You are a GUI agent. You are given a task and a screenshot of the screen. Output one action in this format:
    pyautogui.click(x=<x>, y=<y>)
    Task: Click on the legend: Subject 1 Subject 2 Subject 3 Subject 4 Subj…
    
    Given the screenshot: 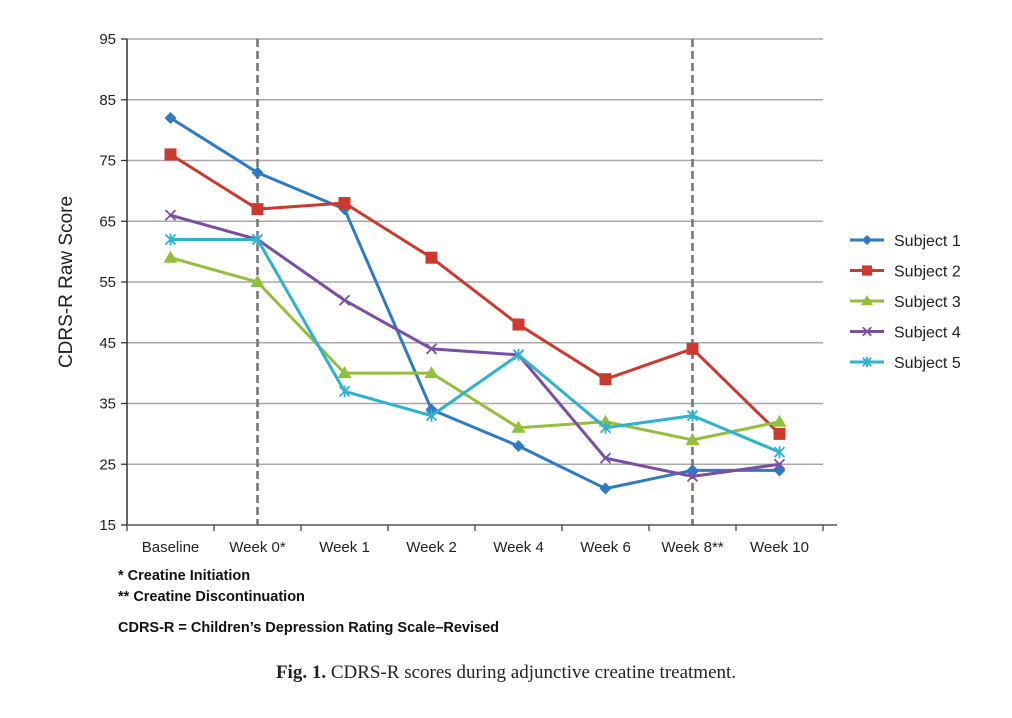 What is the action you would take?
    pyautogui.click(x=905, y=302)
    